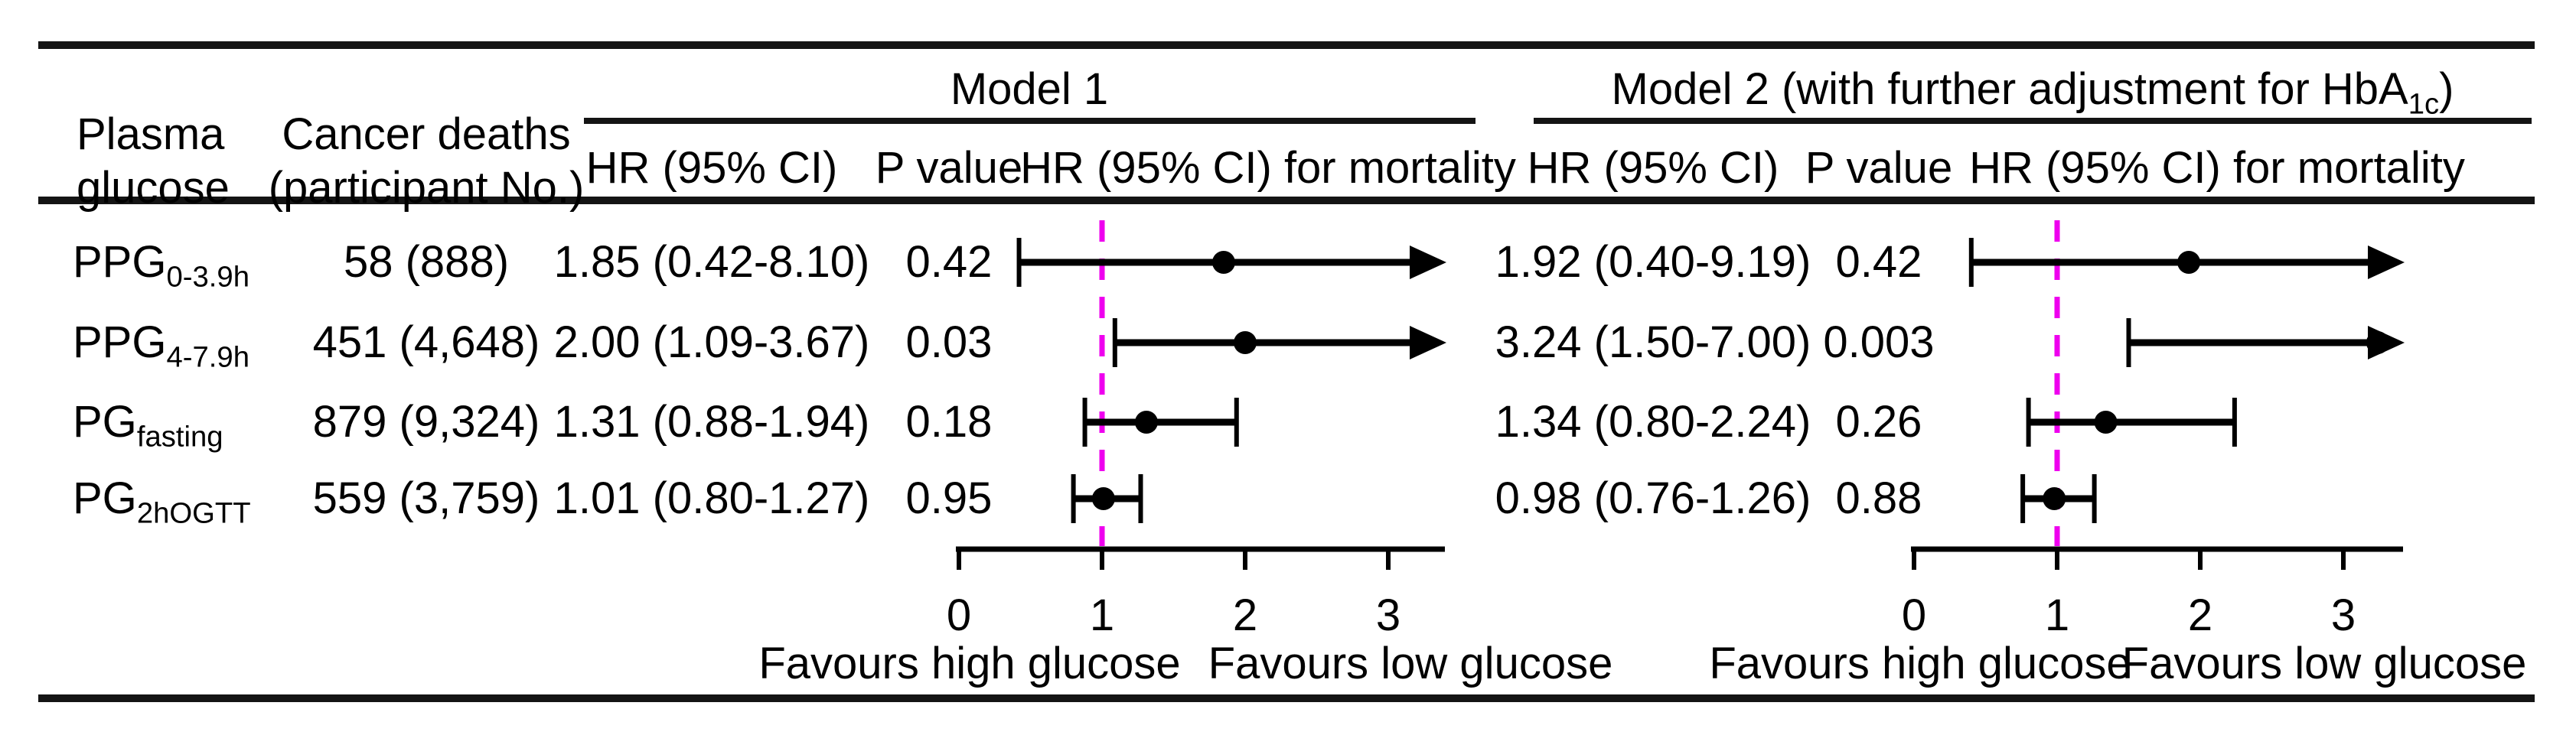 The height and width of the screenshot is (735, 2576). Describe the element at coordinates (949, 498) in the screenshot. I see `model1-p-cell: 0.95` at that location.